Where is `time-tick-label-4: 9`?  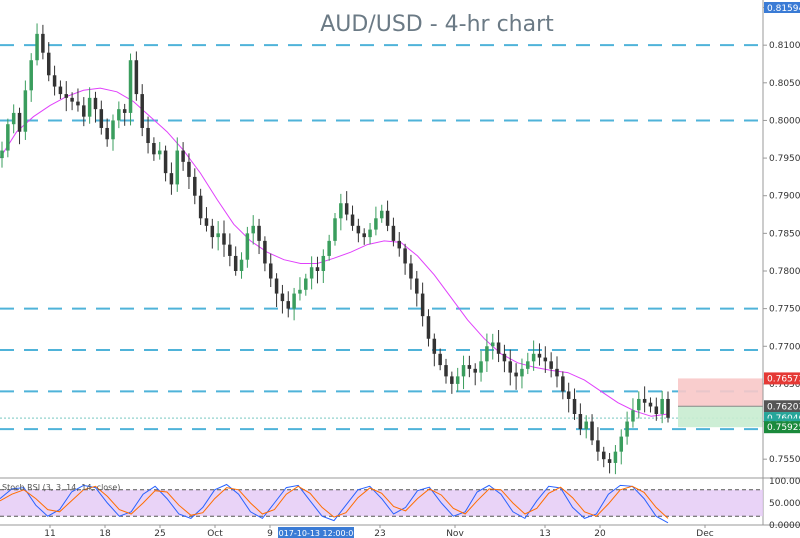
time-tick-label-4: 9 is located at coordinates (270, 533).